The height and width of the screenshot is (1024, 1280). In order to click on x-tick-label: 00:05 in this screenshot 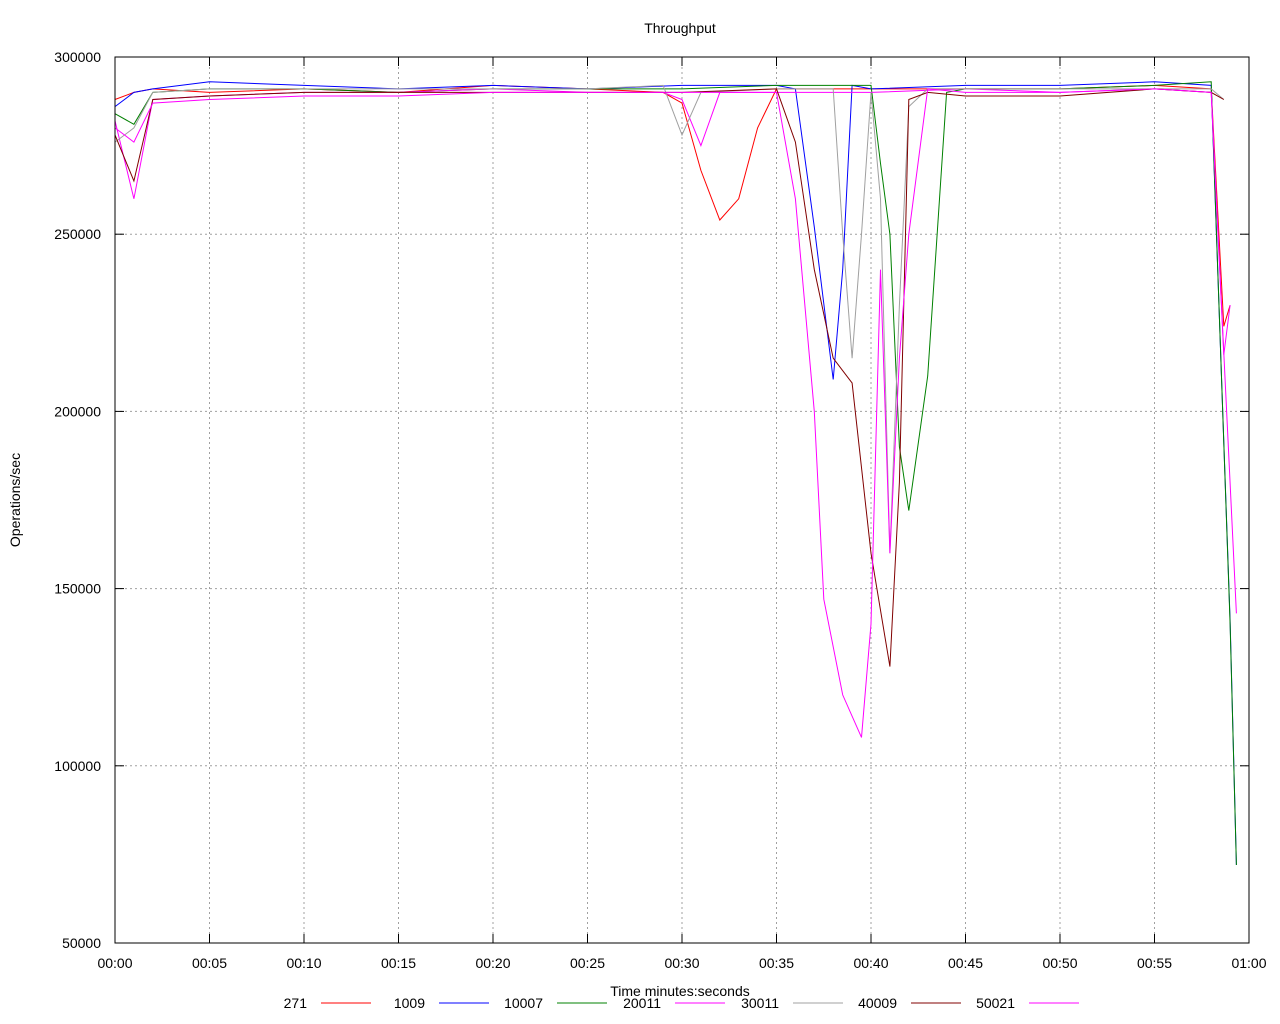, I will do `click(209, 963)`.